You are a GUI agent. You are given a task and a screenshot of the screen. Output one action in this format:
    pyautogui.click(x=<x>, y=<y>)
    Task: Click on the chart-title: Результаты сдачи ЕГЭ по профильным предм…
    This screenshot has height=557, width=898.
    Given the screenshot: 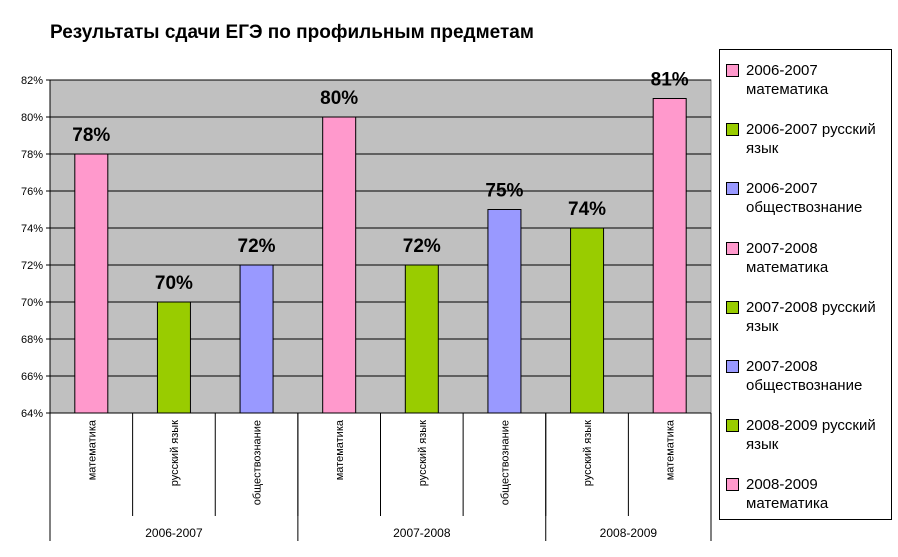 What is the action you would take?
    pyautogui.click(x=292, y=32)
    